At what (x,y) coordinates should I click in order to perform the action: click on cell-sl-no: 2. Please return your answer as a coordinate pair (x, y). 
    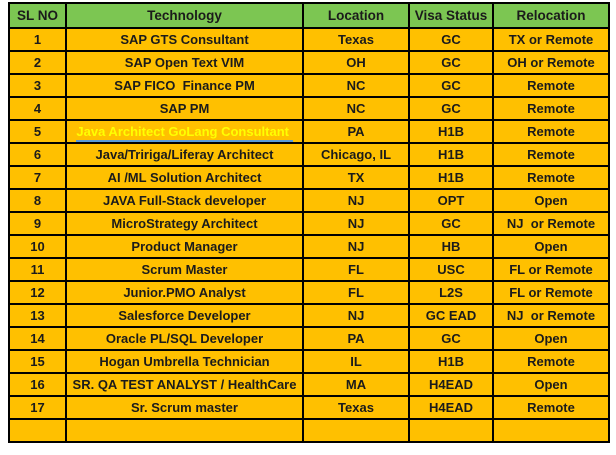
    Looking at the image, I should click on (37, 62).